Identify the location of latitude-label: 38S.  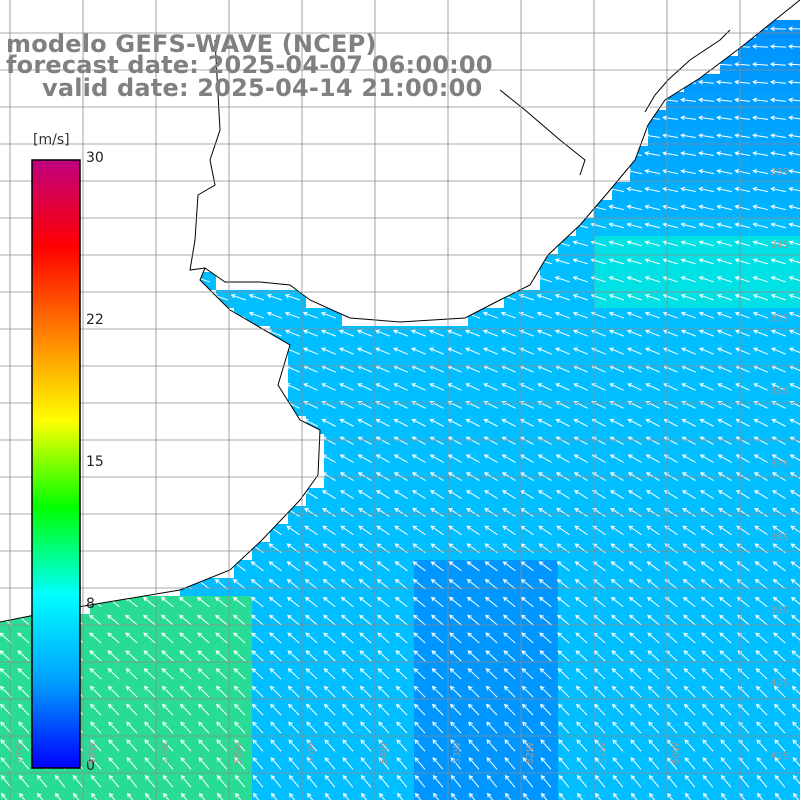
(780, 537).